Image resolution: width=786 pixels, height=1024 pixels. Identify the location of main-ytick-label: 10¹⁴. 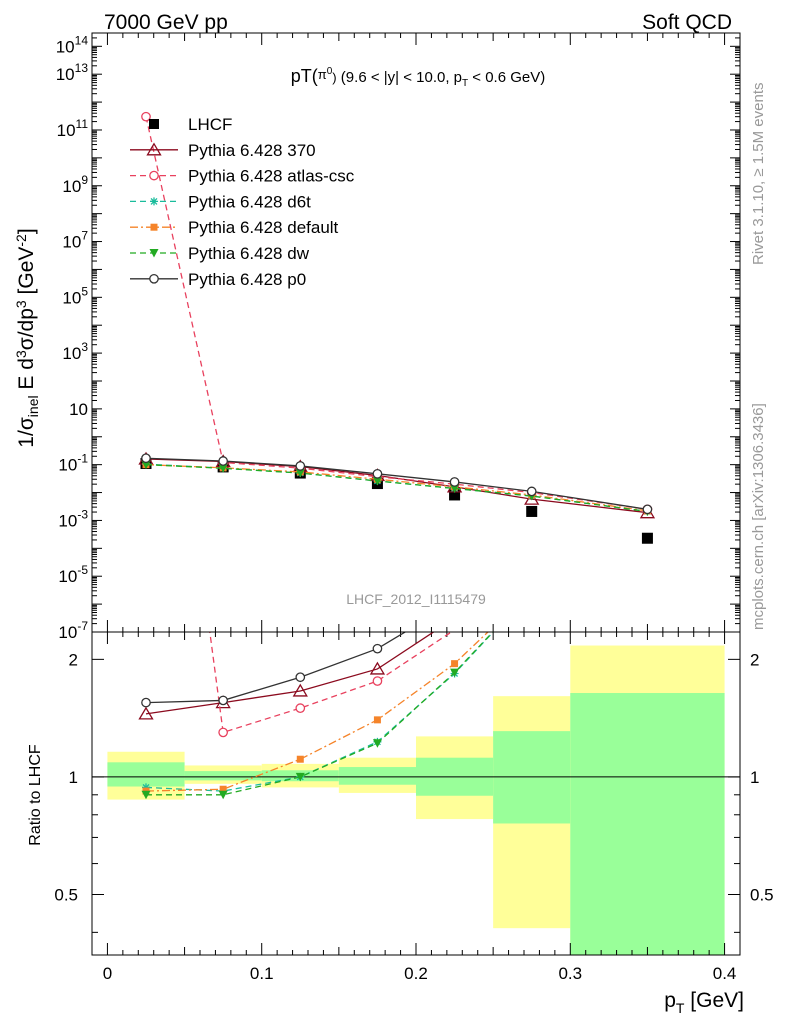
(72, 44).